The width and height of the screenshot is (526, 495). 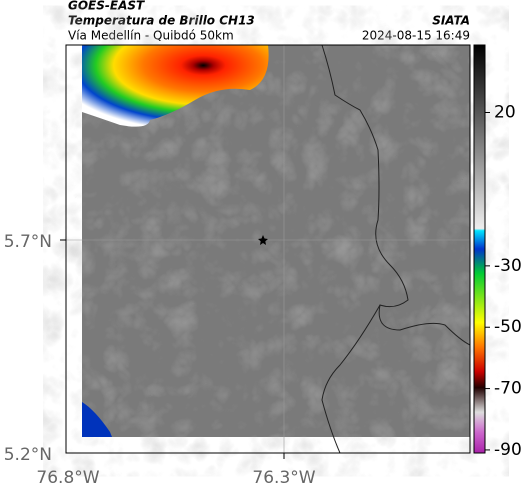 I want to click on colorbar-tick-label: -90, so click(x=508, y=450).